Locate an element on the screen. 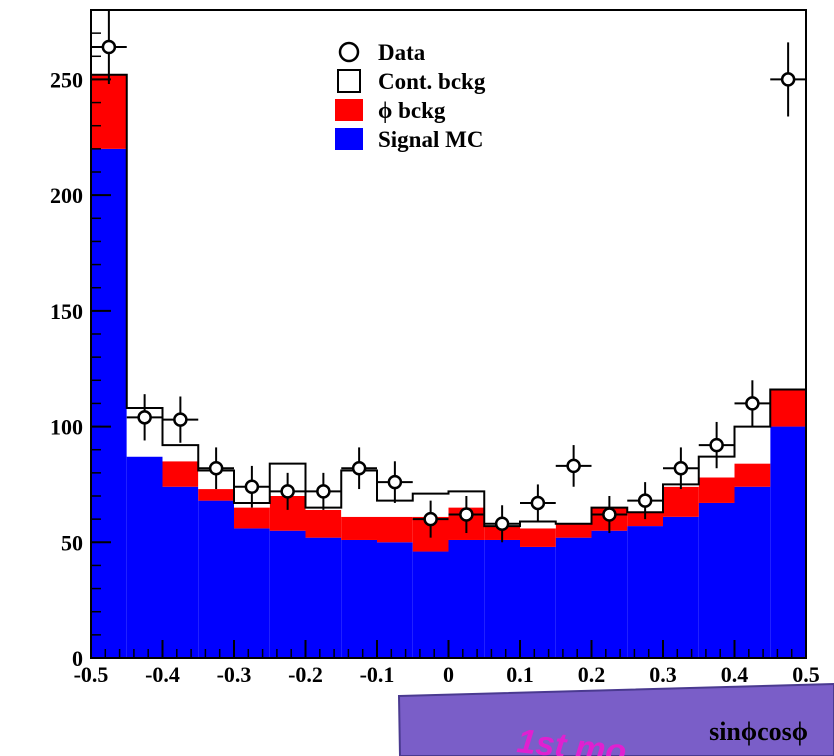  bar--bckg-0 is located at coordinates (109, 111).